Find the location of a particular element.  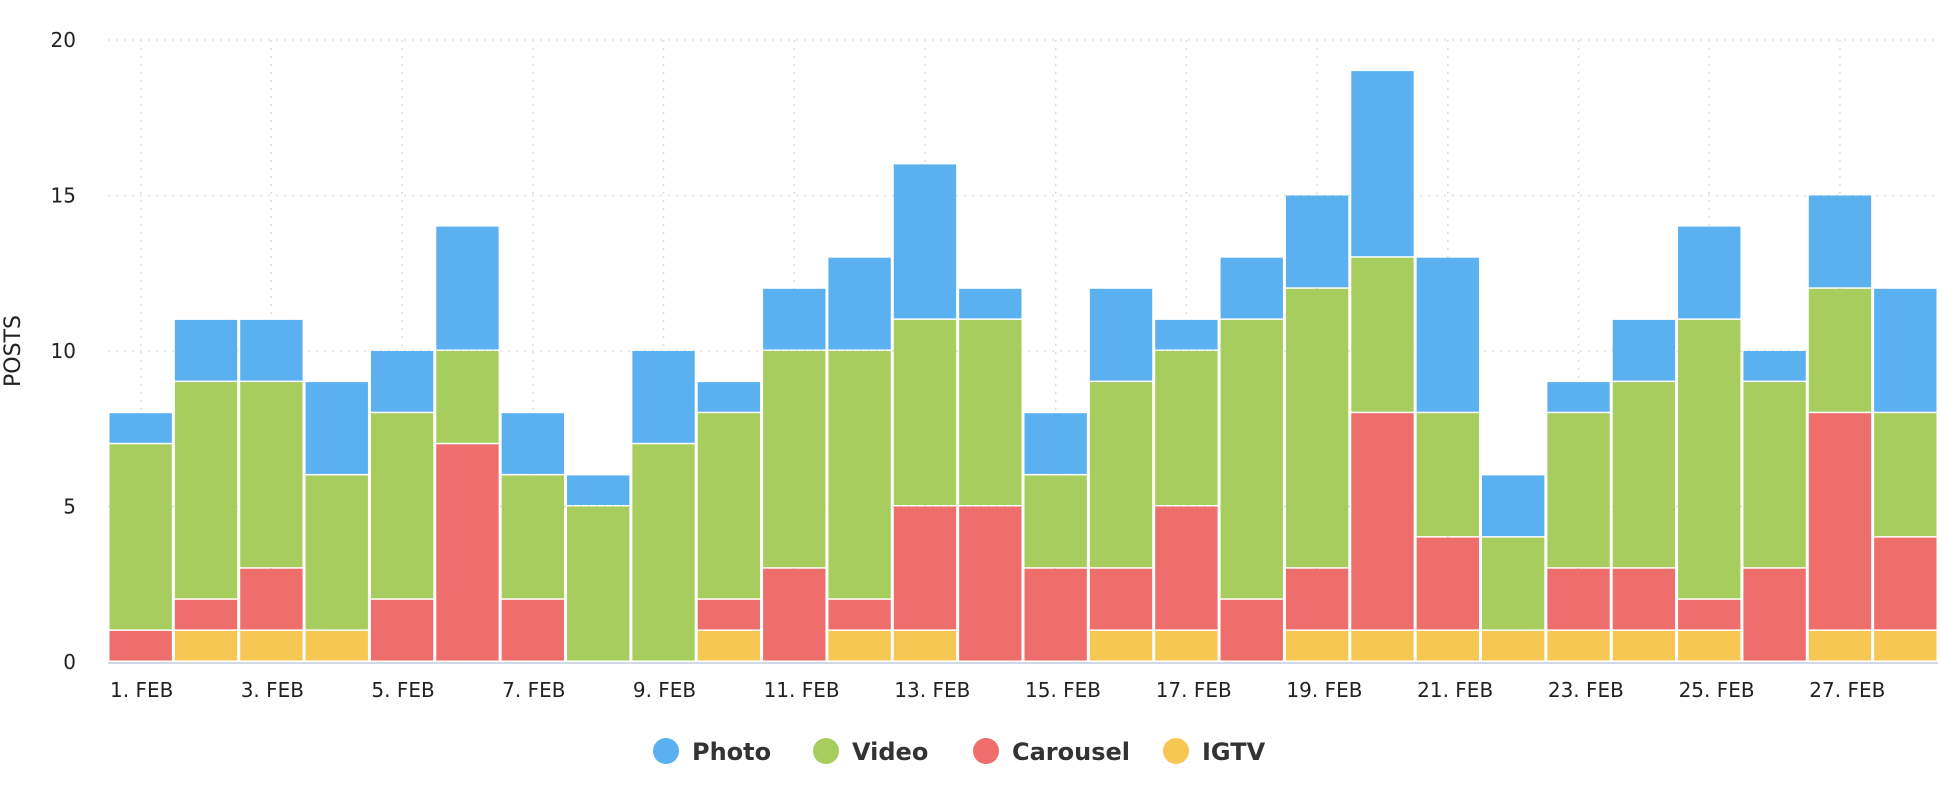

bar-segment-carousel: 21. FEB Carousel: 3 is located at coordinates (1447, 583).